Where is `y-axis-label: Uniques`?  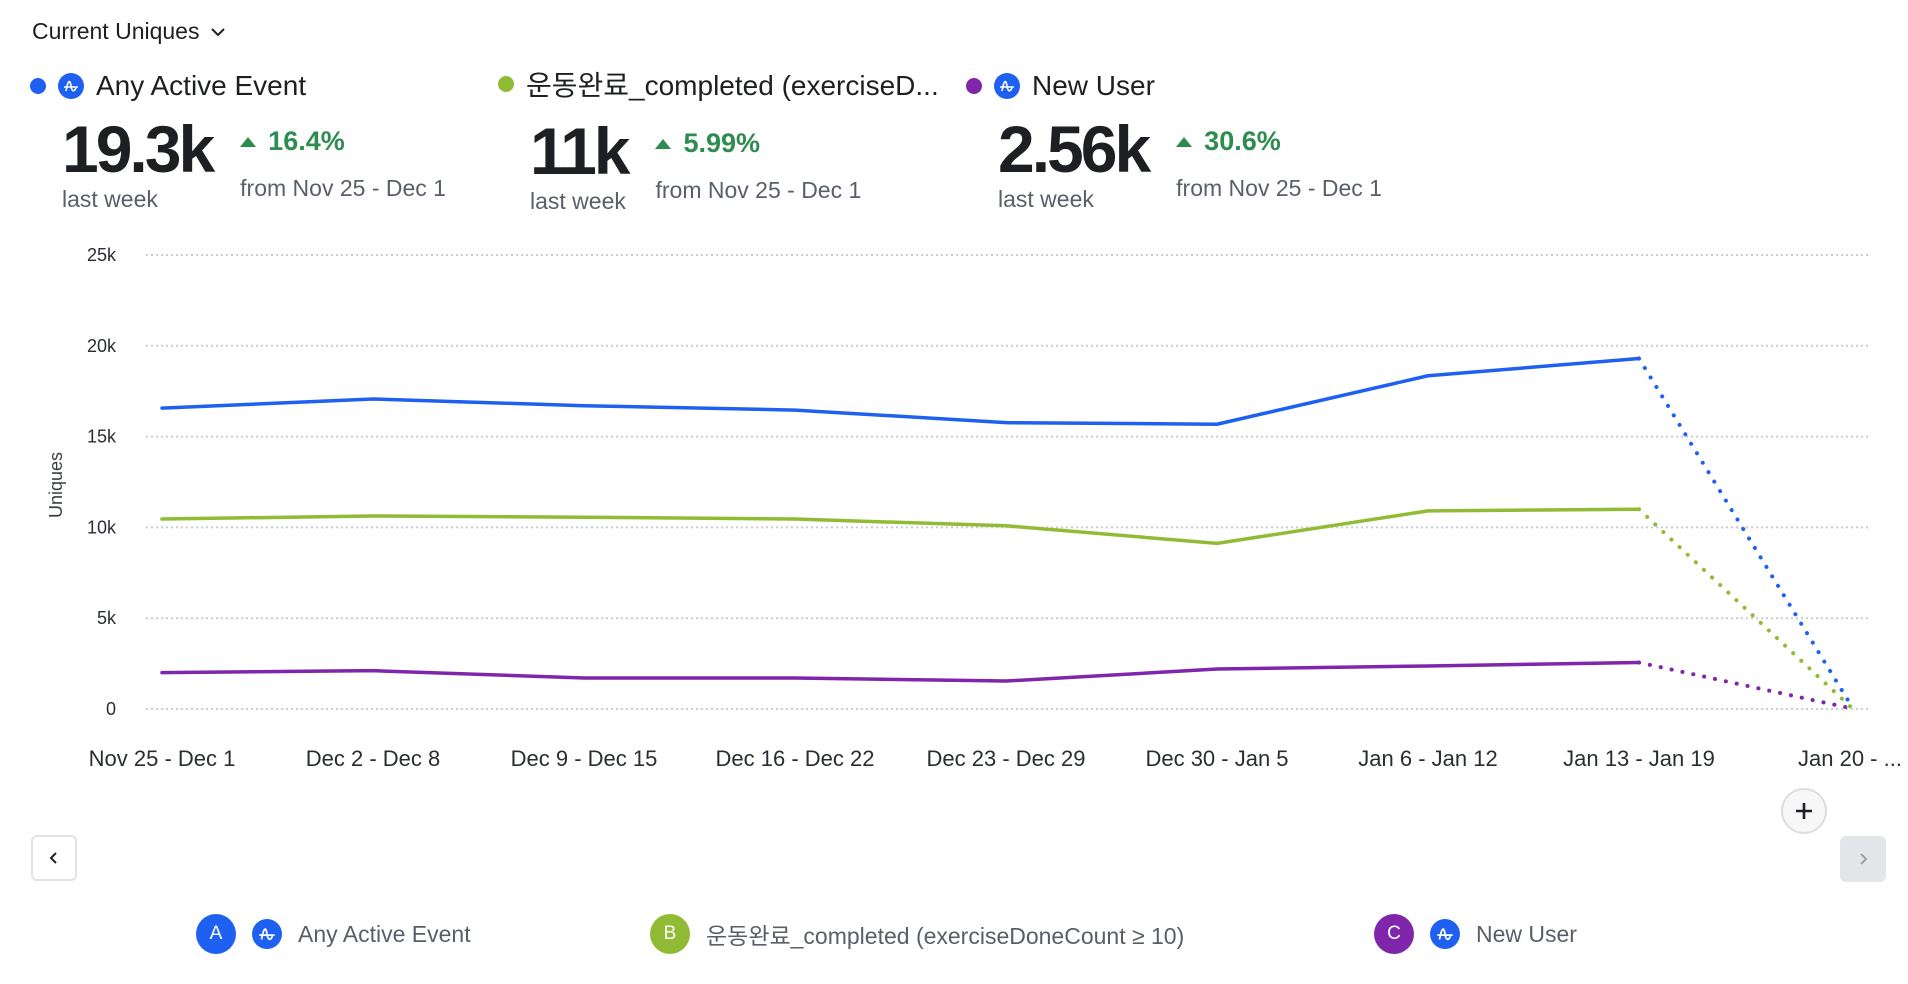 y-axis-label: Uniques is located at coordinates (56, 485).